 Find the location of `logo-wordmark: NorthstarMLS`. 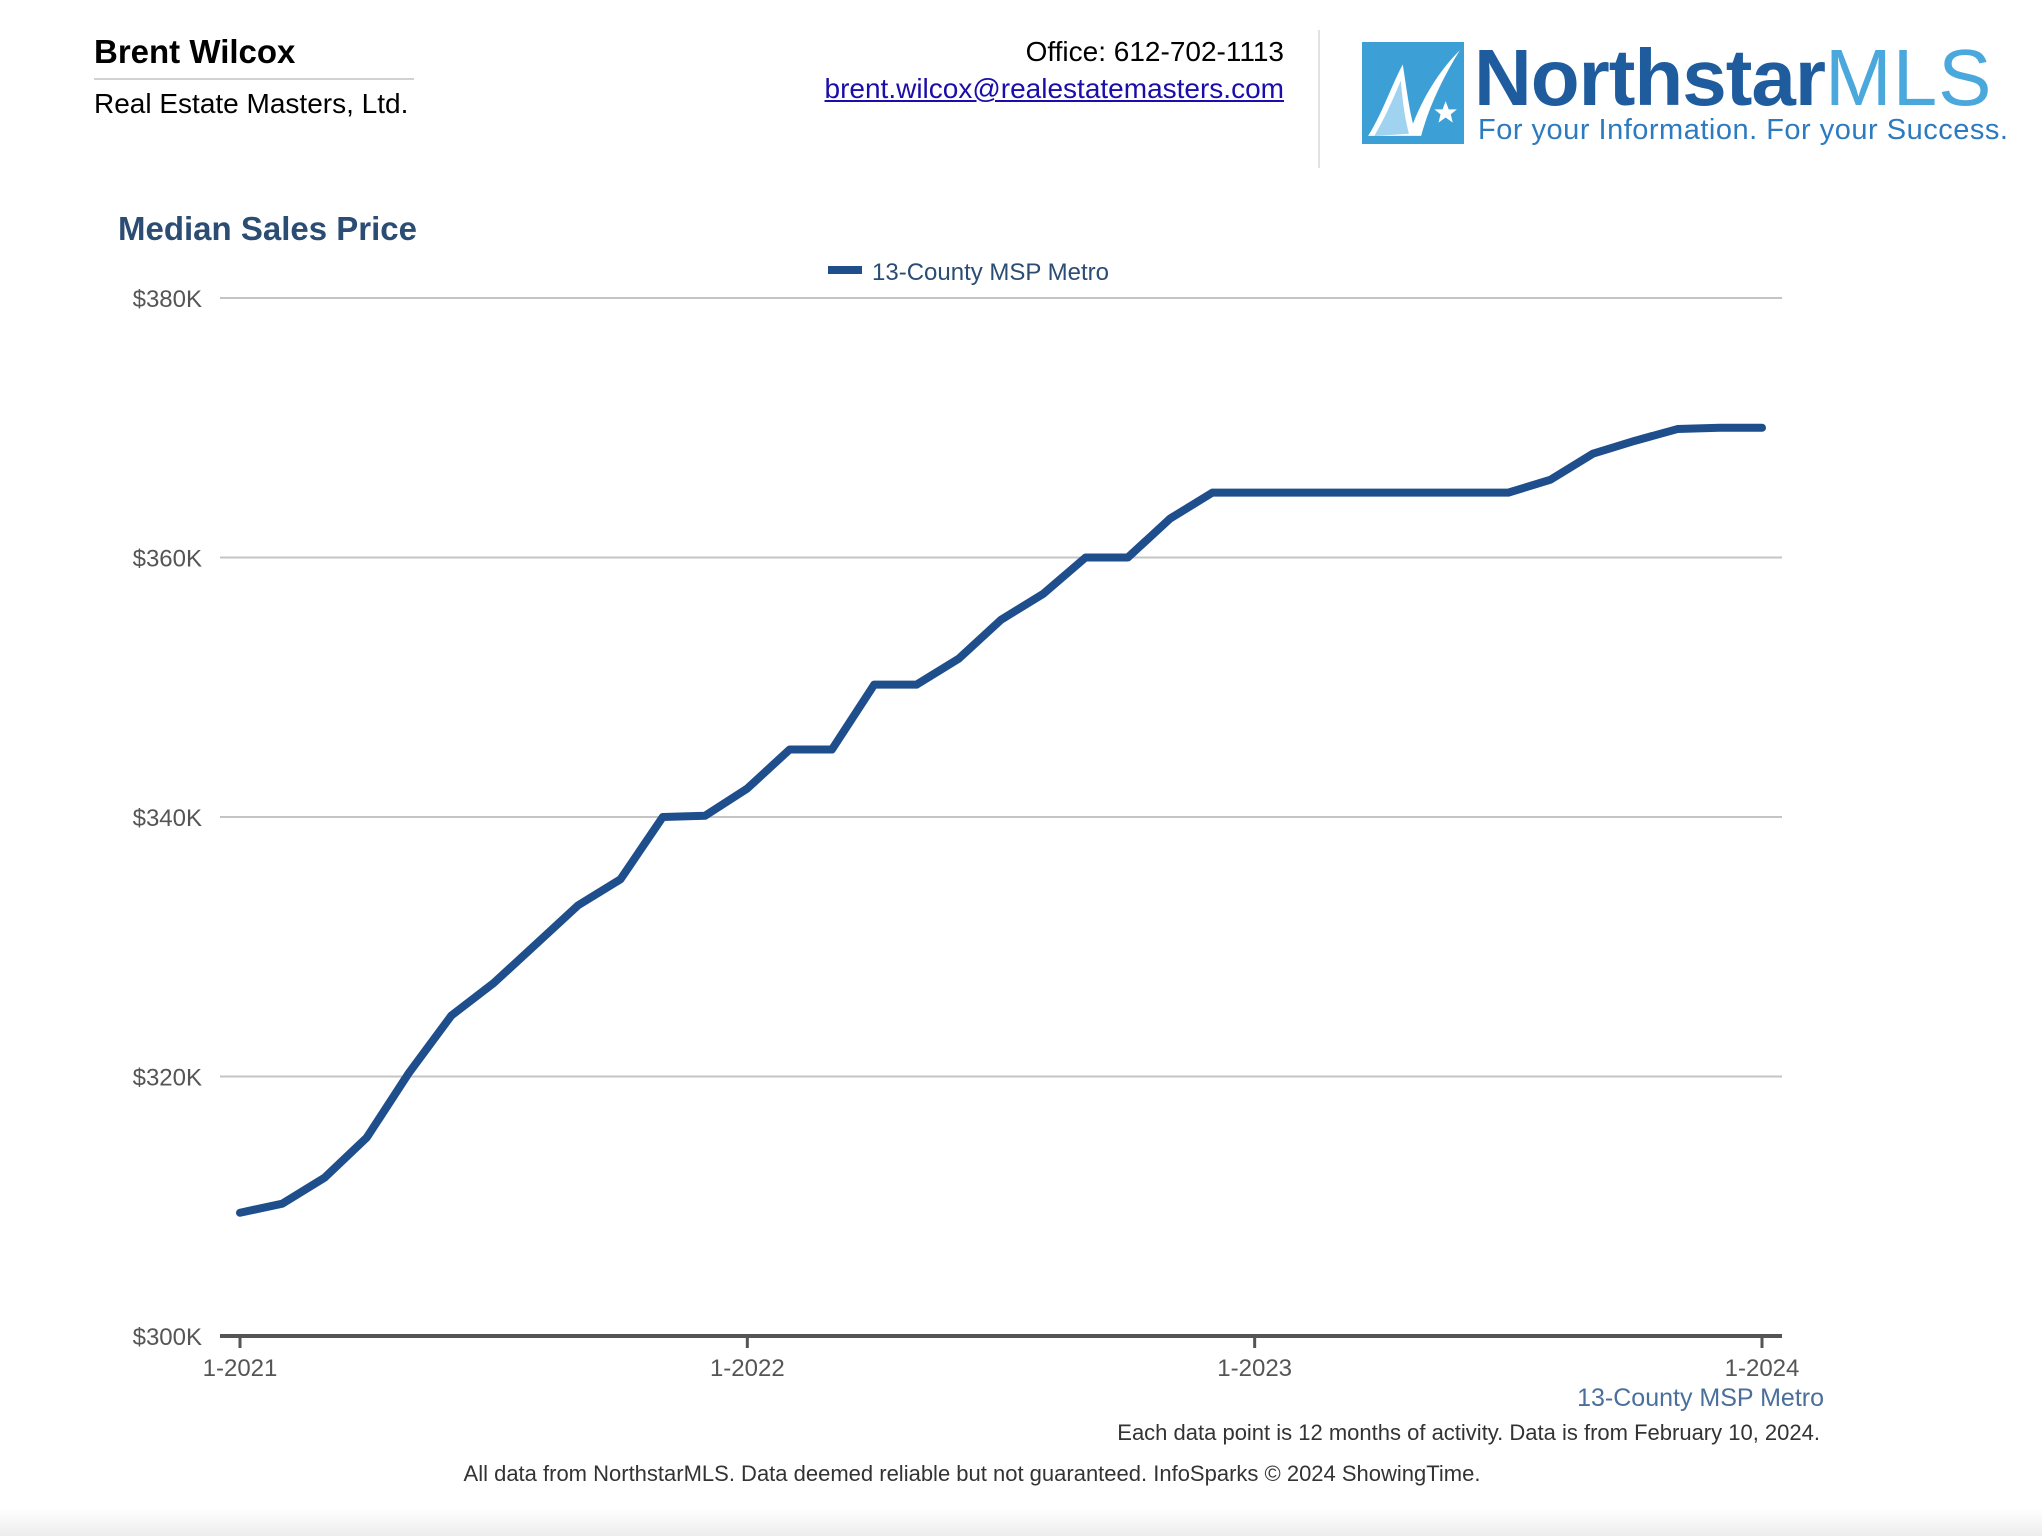

logo-wordmark: NorthstarMLS is located at coordinates (1733, 78).